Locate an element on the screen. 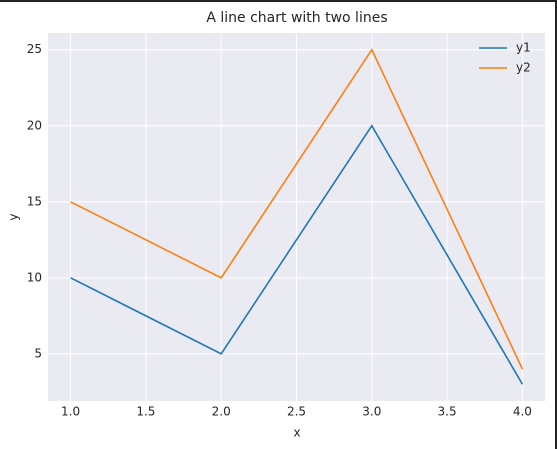 Image resolution: width=557 pixels, height=449 pixels. legend-label: y2 is located at coordinates (523, 68).